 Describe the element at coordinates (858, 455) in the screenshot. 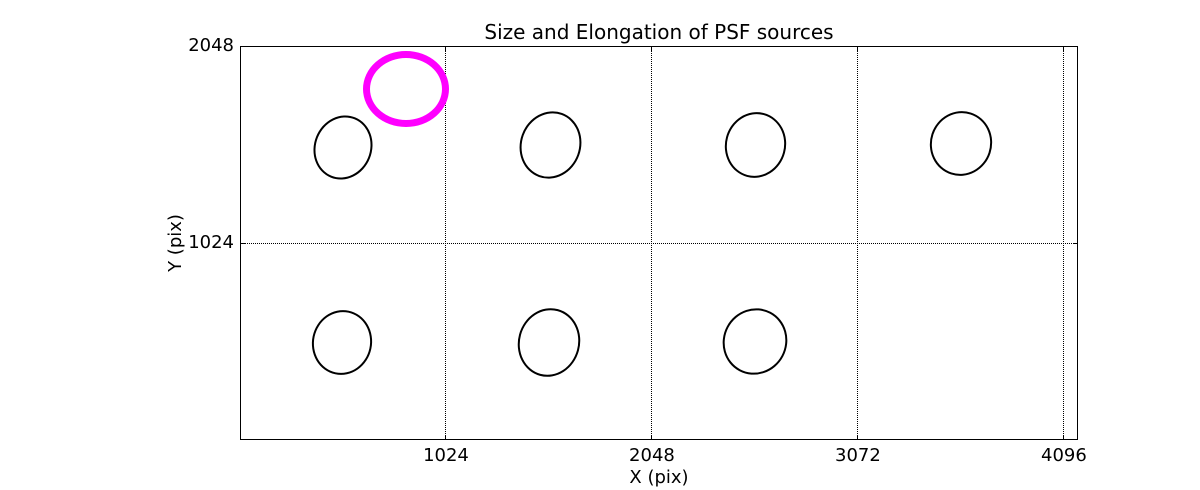

I see `x-tick-label: 3072` at that location.